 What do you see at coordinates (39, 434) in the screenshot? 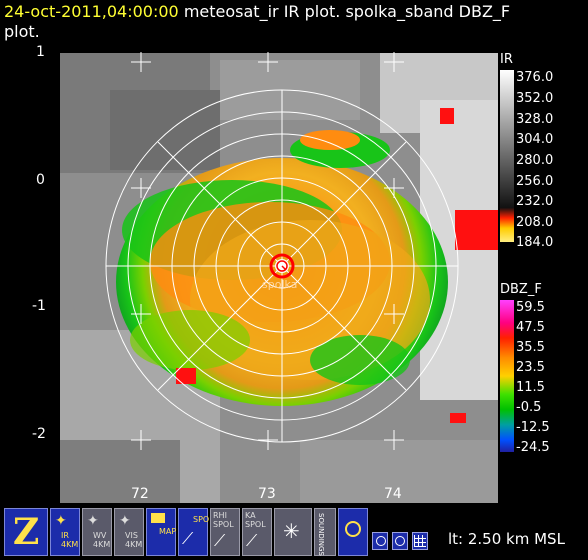
I see `y-tick-label: -2` at bounding box center [39, 434].